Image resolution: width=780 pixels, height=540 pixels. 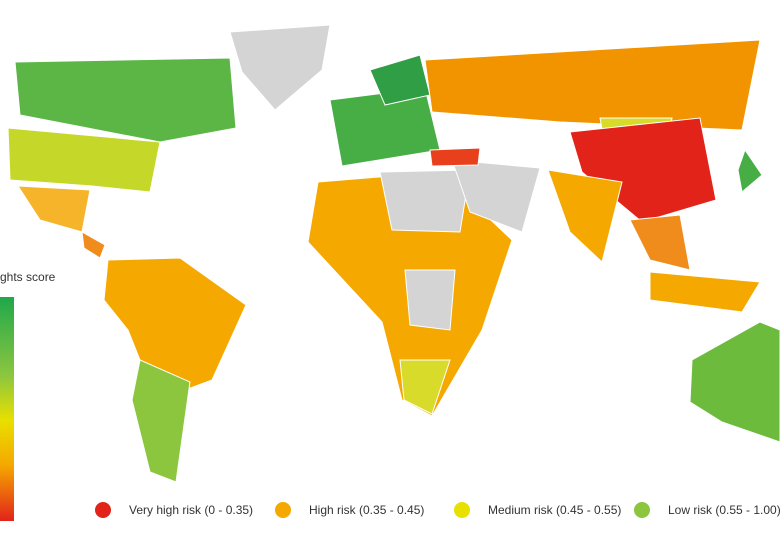 I want to click on russia, so click(x=592, y=85).